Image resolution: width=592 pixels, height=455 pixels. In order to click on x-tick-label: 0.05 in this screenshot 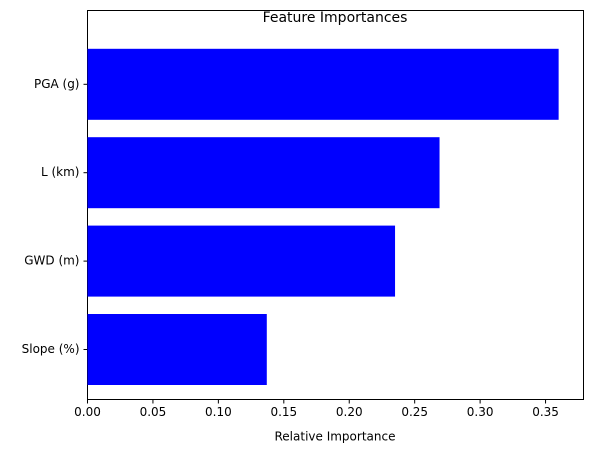, I will do `click(153, 412)`.